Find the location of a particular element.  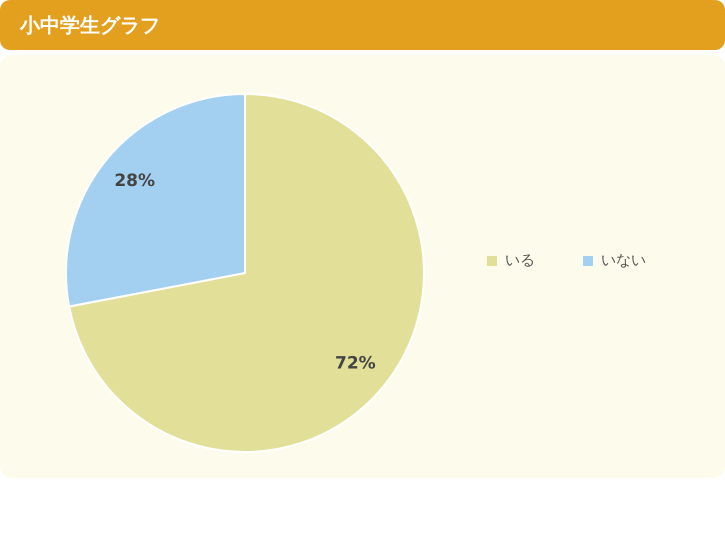

legend-label: いない is located at coordinates (623, 260).